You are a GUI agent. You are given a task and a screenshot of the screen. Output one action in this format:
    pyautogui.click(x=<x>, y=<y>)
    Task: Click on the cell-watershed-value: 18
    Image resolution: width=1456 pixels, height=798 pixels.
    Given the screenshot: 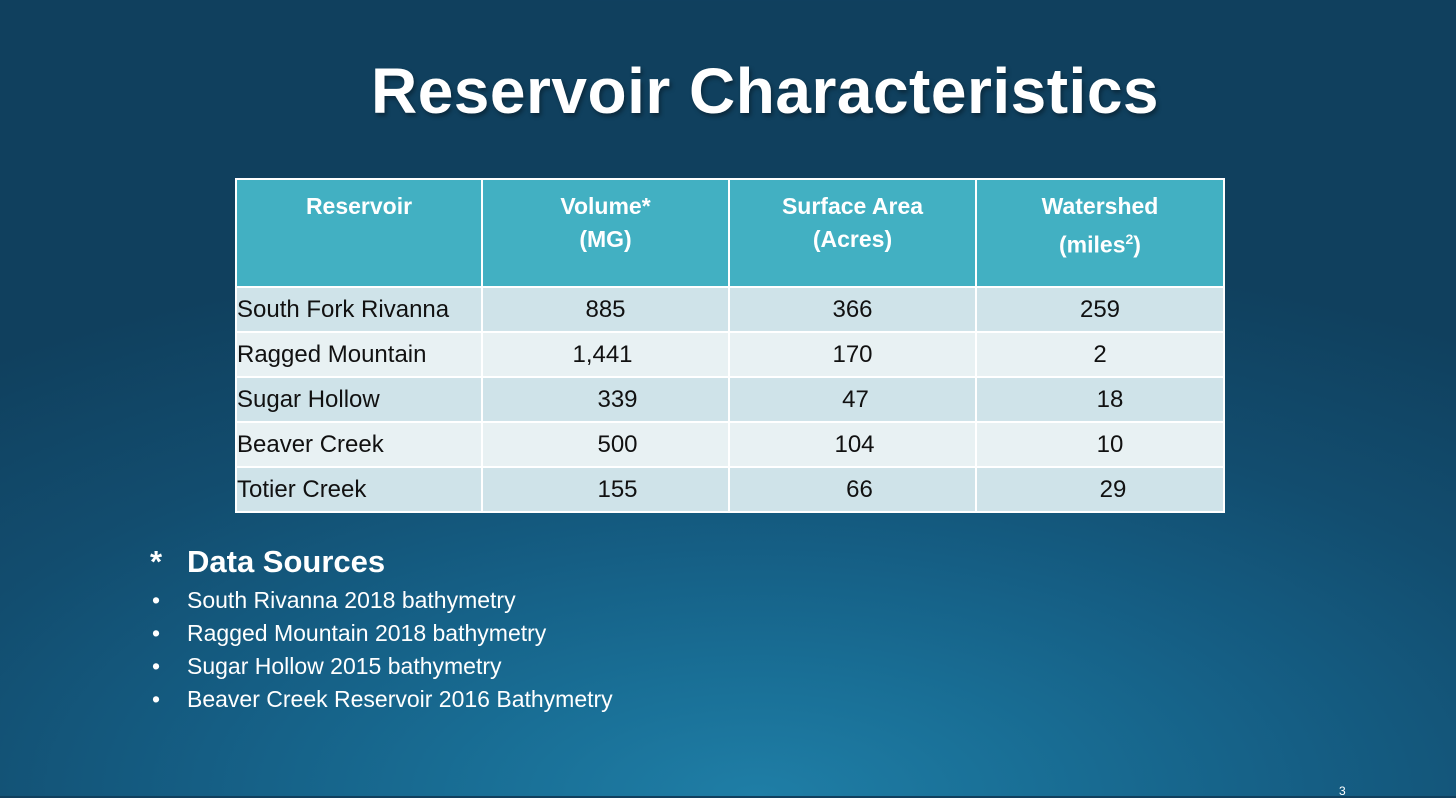 What is the action you would take?
    pyautogui.click(x=1110, y=399)
    